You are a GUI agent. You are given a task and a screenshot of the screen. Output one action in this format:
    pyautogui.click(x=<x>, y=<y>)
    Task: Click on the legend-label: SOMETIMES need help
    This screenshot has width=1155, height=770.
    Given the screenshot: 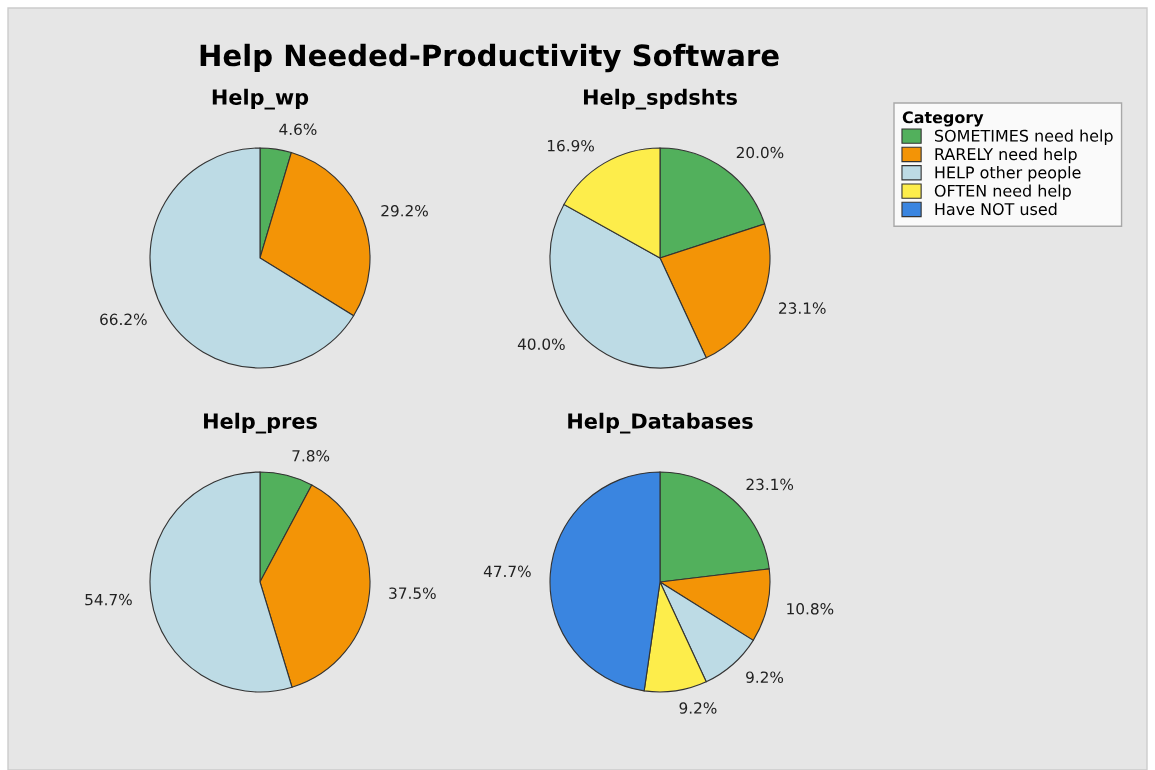 What is the action you would take?
    pyautogui.click(x=1023, y=137)
    